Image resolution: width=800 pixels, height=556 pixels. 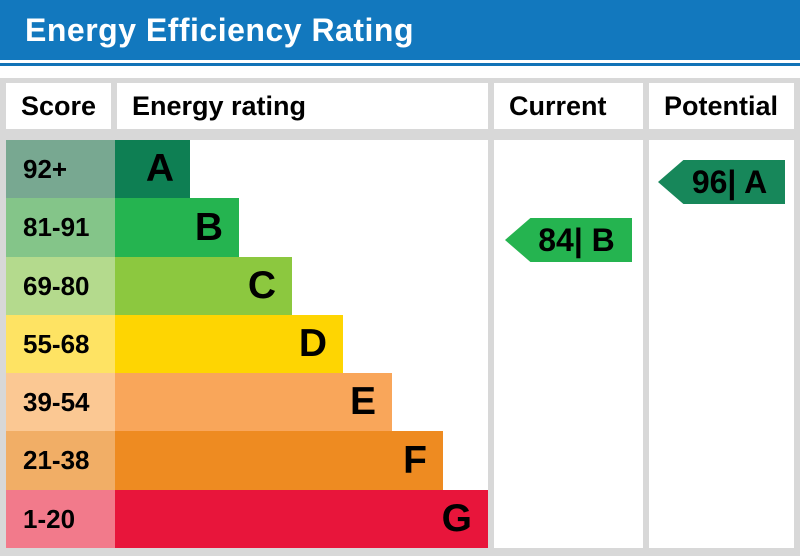 What do you see at coordinates (60, 169) in the screenshot?
I see `score-cell-a: 92+` at bounding box center [60, 169].